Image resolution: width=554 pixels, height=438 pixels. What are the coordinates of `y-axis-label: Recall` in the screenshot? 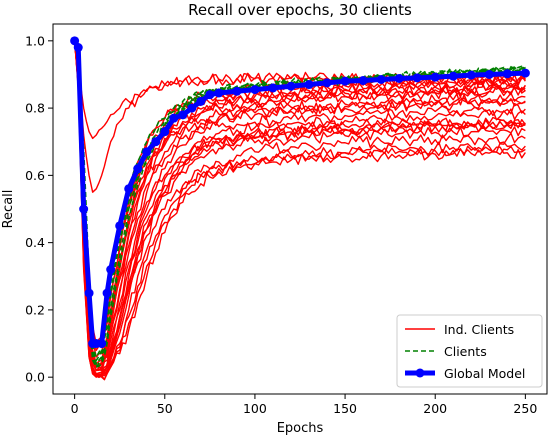 It's located at (8, 209).